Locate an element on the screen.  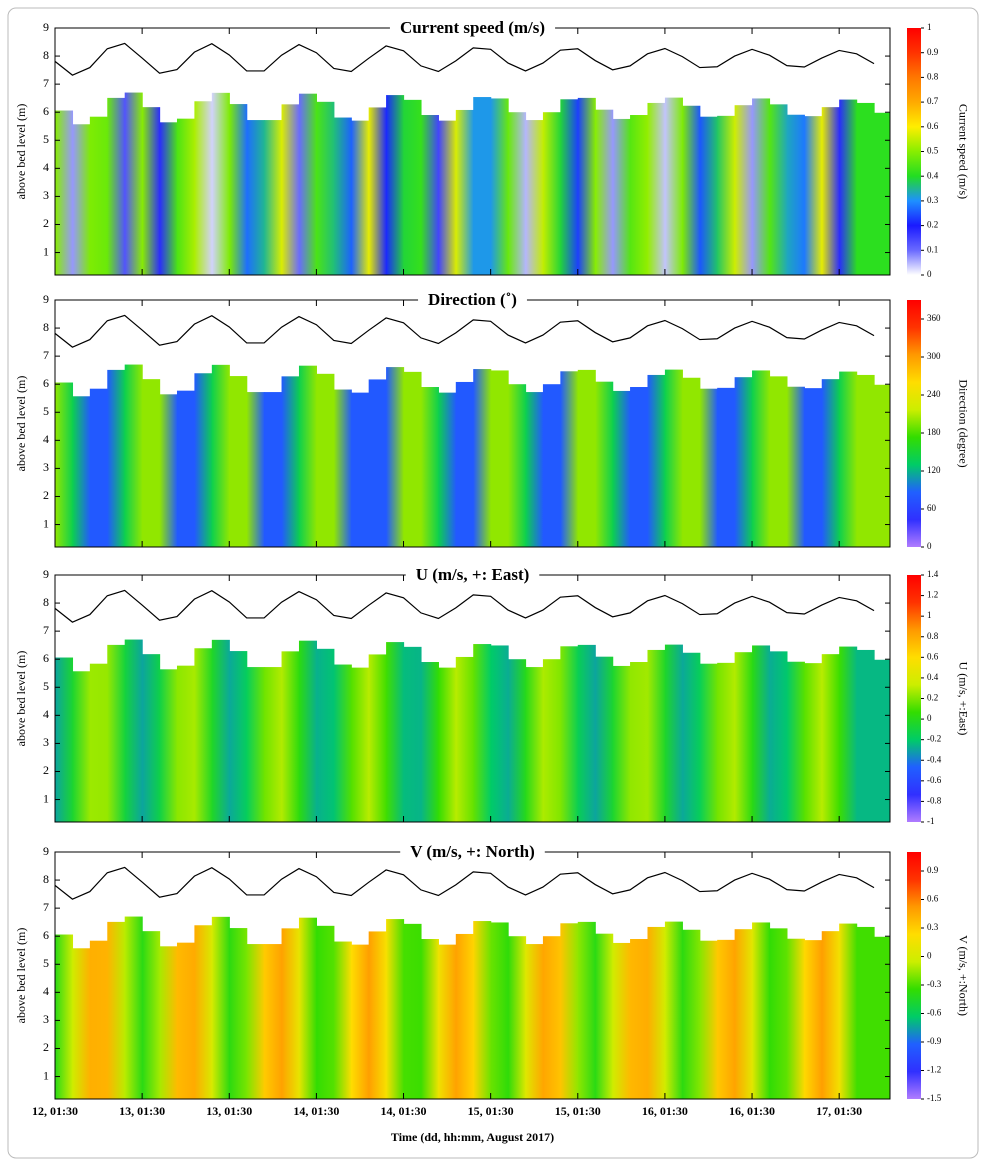
y-axis-label: above bed level (m) is located at coordinates (21, 699).